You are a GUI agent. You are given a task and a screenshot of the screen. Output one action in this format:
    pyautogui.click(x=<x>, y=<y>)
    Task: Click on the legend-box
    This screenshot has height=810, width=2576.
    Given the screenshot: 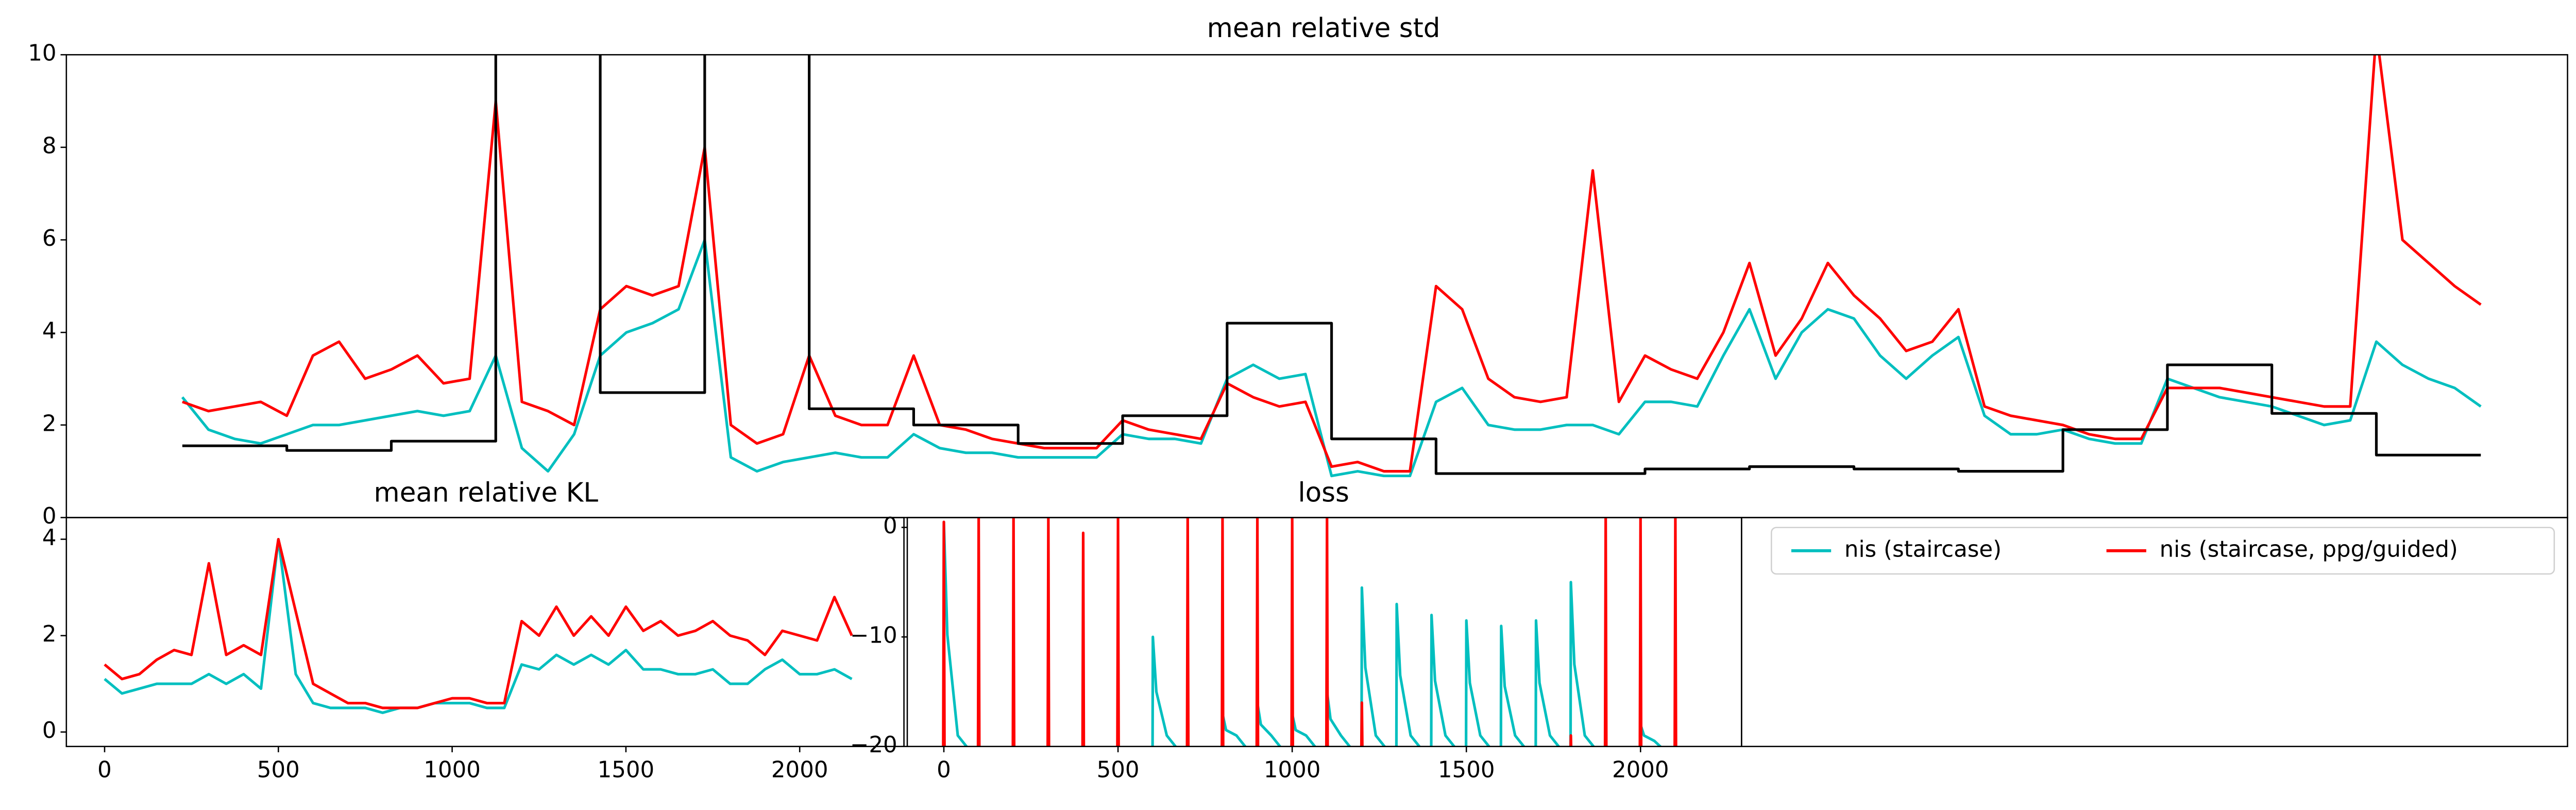 What is the action you would take?
    pyautogui.click(x=2163, y=551)
    